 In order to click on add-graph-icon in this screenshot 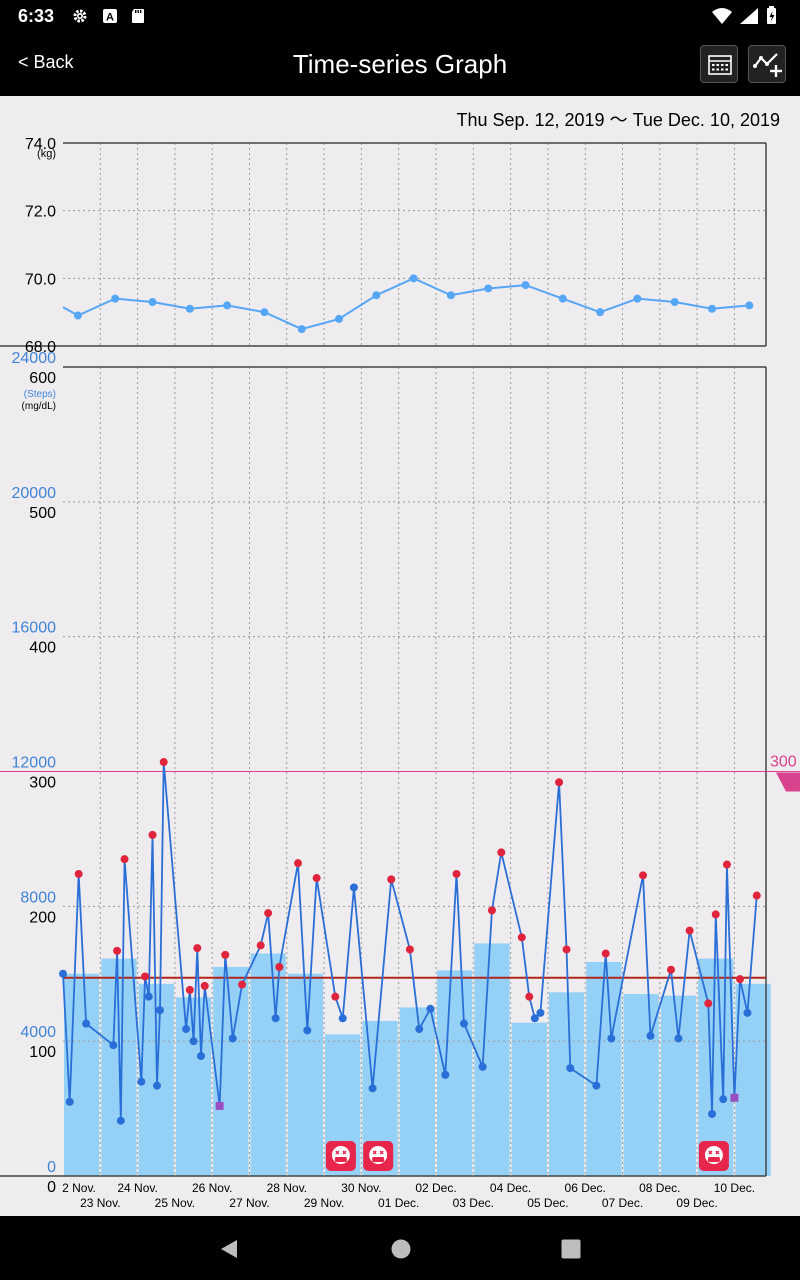, I will do `click(767, 65)`.